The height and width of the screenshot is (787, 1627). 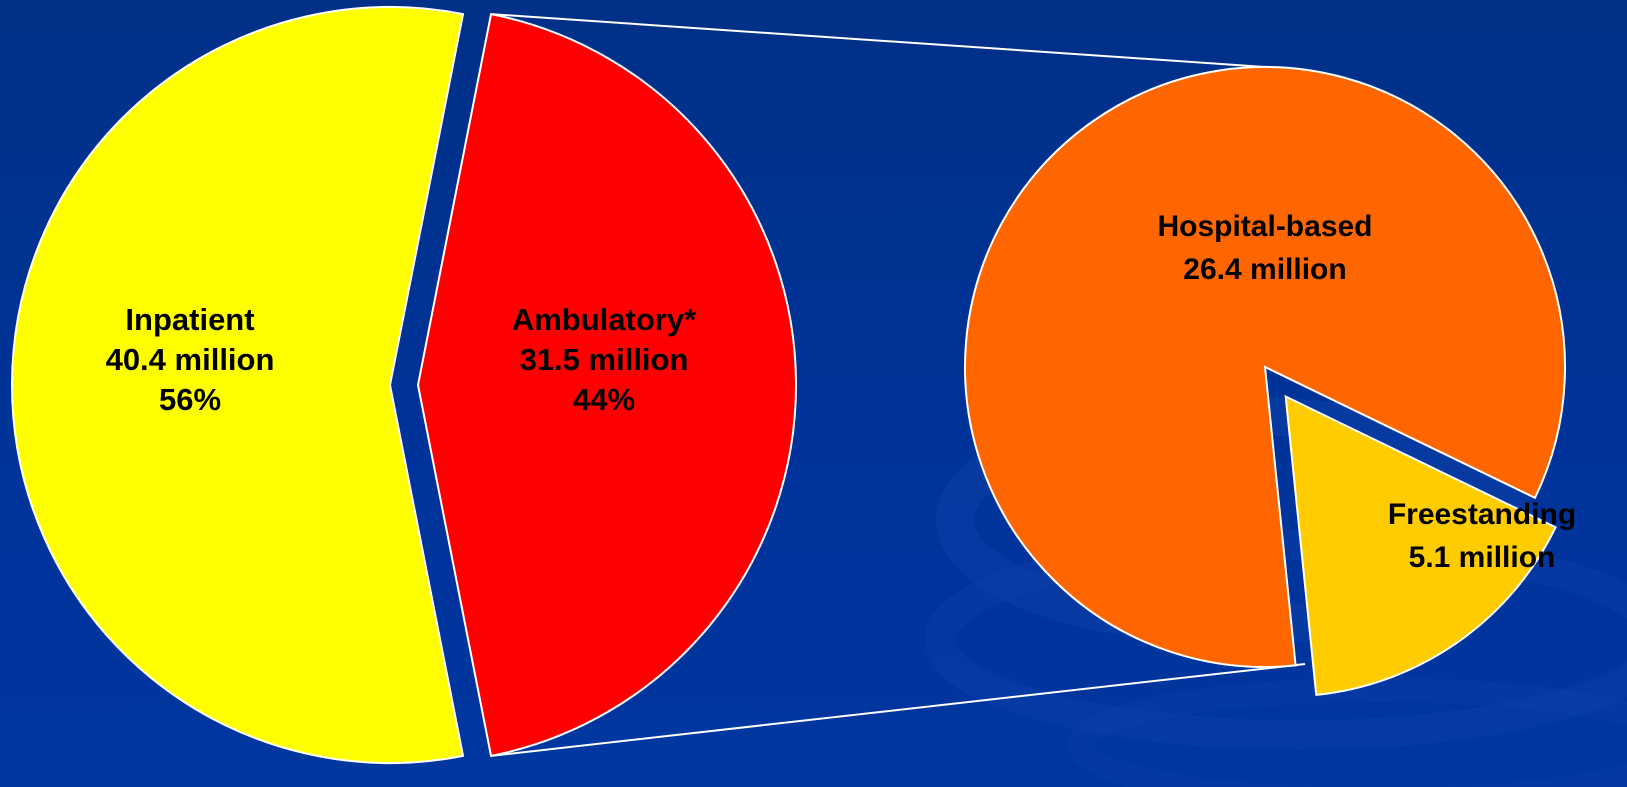 What do you see at coordinates (604, 399) in the screenshot?
I see `label-ambulatory-percent_text: 44%` at bounding box center [604, 399].